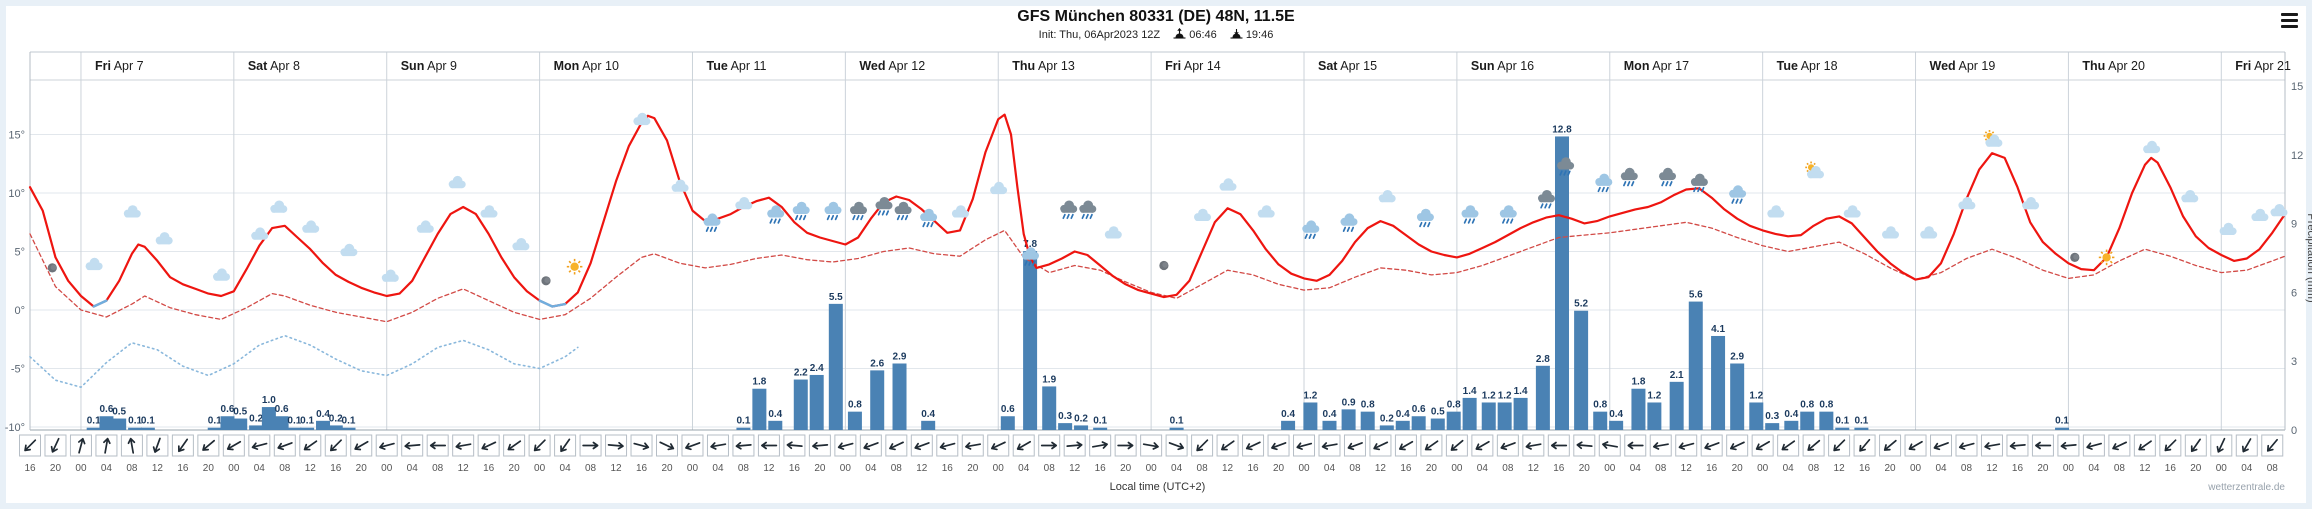 This screenshot has width=2312, height=509. Describe the element at coordinates (1807, 66) in the screenshot. I see `day-label: Tue Apr 18` at that location.